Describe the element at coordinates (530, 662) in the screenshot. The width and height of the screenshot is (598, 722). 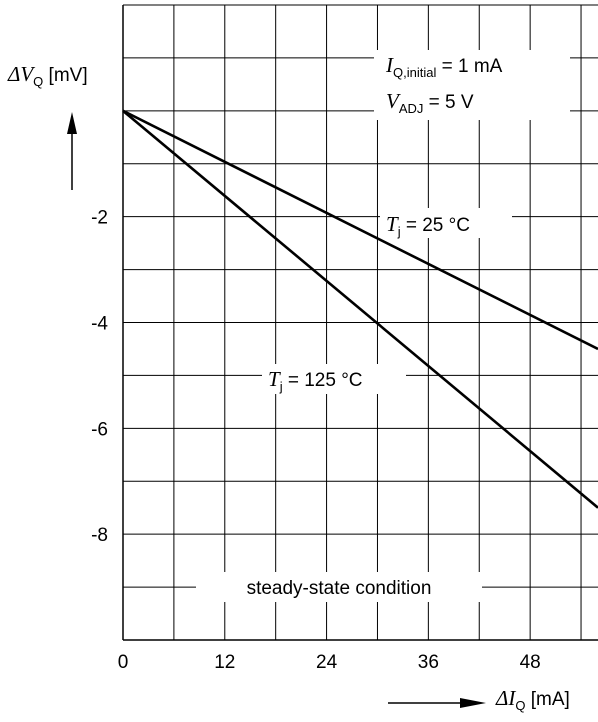
I see `x-tick-label: 48` at that location.